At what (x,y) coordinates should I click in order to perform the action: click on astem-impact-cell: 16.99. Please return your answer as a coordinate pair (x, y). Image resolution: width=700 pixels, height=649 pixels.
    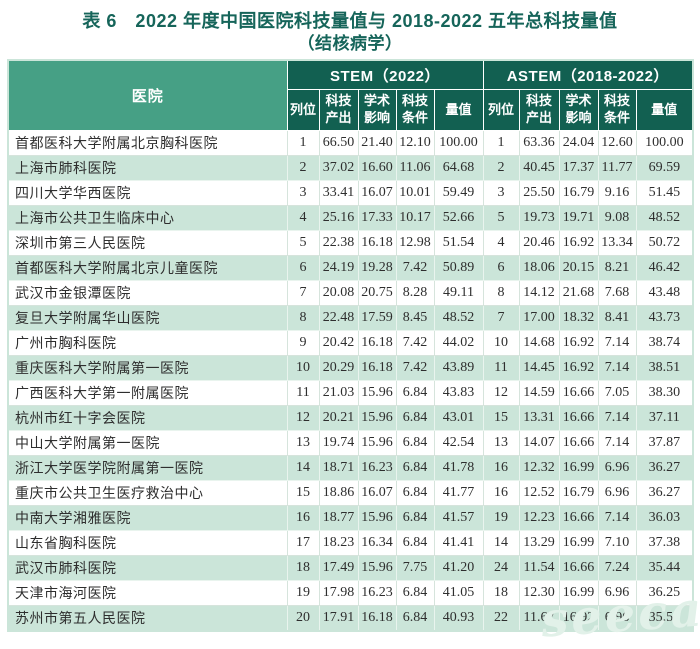
    Looking at the image, I should click on (578, 593).